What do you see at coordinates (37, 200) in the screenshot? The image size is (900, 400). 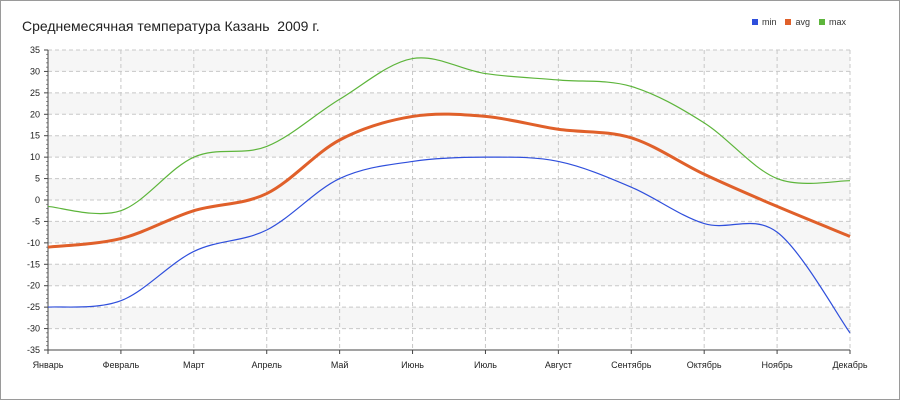 I see `y-tick-label: 0` at bounding box center [37, 200].